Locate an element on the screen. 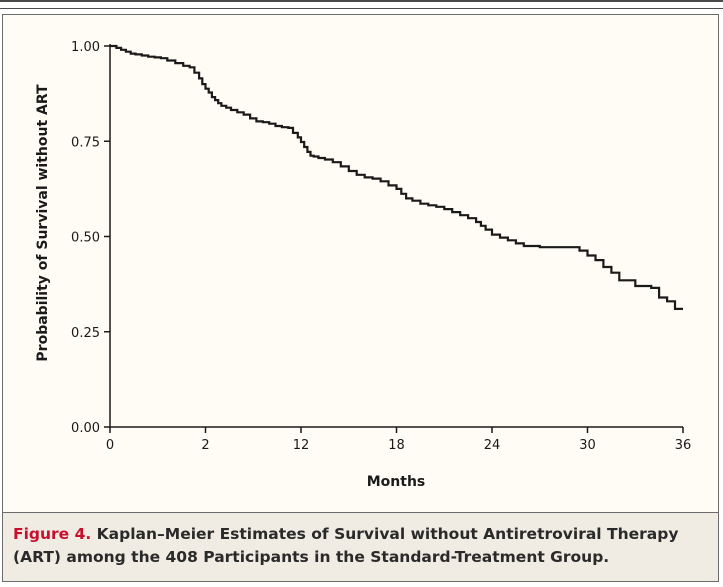  figure-label: Figure 4. is located at coordinates (52, 534).